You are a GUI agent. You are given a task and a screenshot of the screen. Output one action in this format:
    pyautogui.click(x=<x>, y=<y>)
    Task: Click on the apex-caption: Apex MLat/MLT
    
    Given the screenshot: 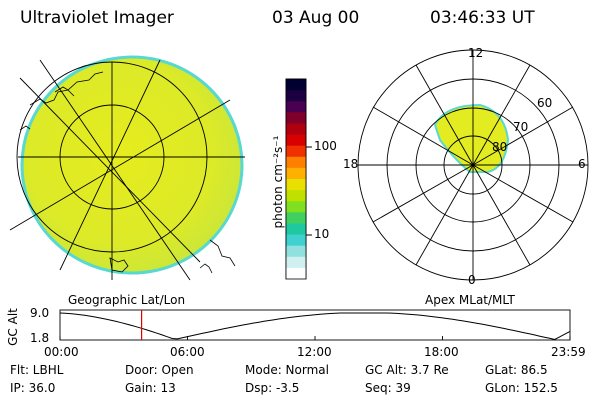 What is the action you would take?
    pyautogui.click(x=470, y=300)
    